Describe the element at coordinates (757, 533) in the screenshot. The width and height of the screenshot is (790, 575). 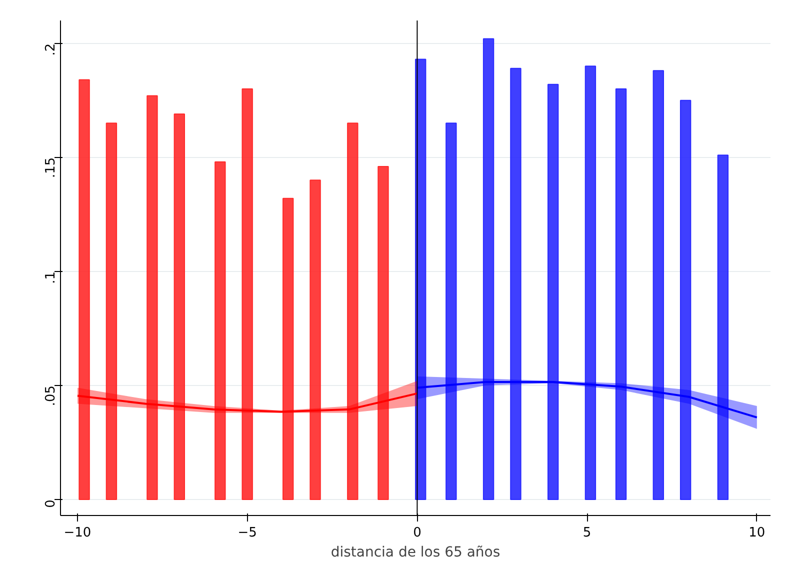
I see `x-tick-label: 10` at that location.